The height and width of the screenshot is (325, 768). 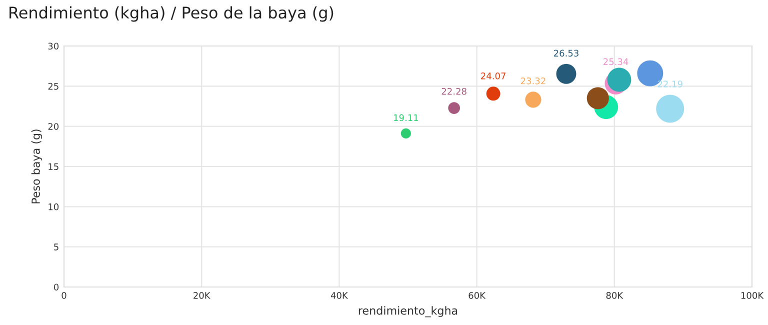 I want to click on x-tick-label: 60K, so click(x=477, y=295).